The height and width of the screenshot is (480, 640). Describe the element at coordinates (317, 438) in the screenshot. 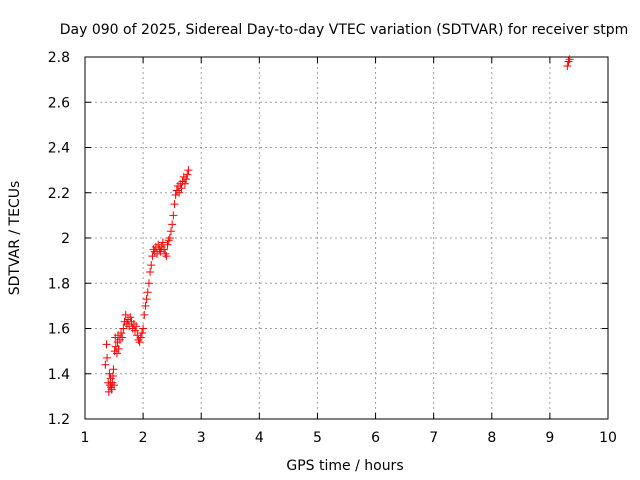

I see `x-tick-label: 5` at that location.